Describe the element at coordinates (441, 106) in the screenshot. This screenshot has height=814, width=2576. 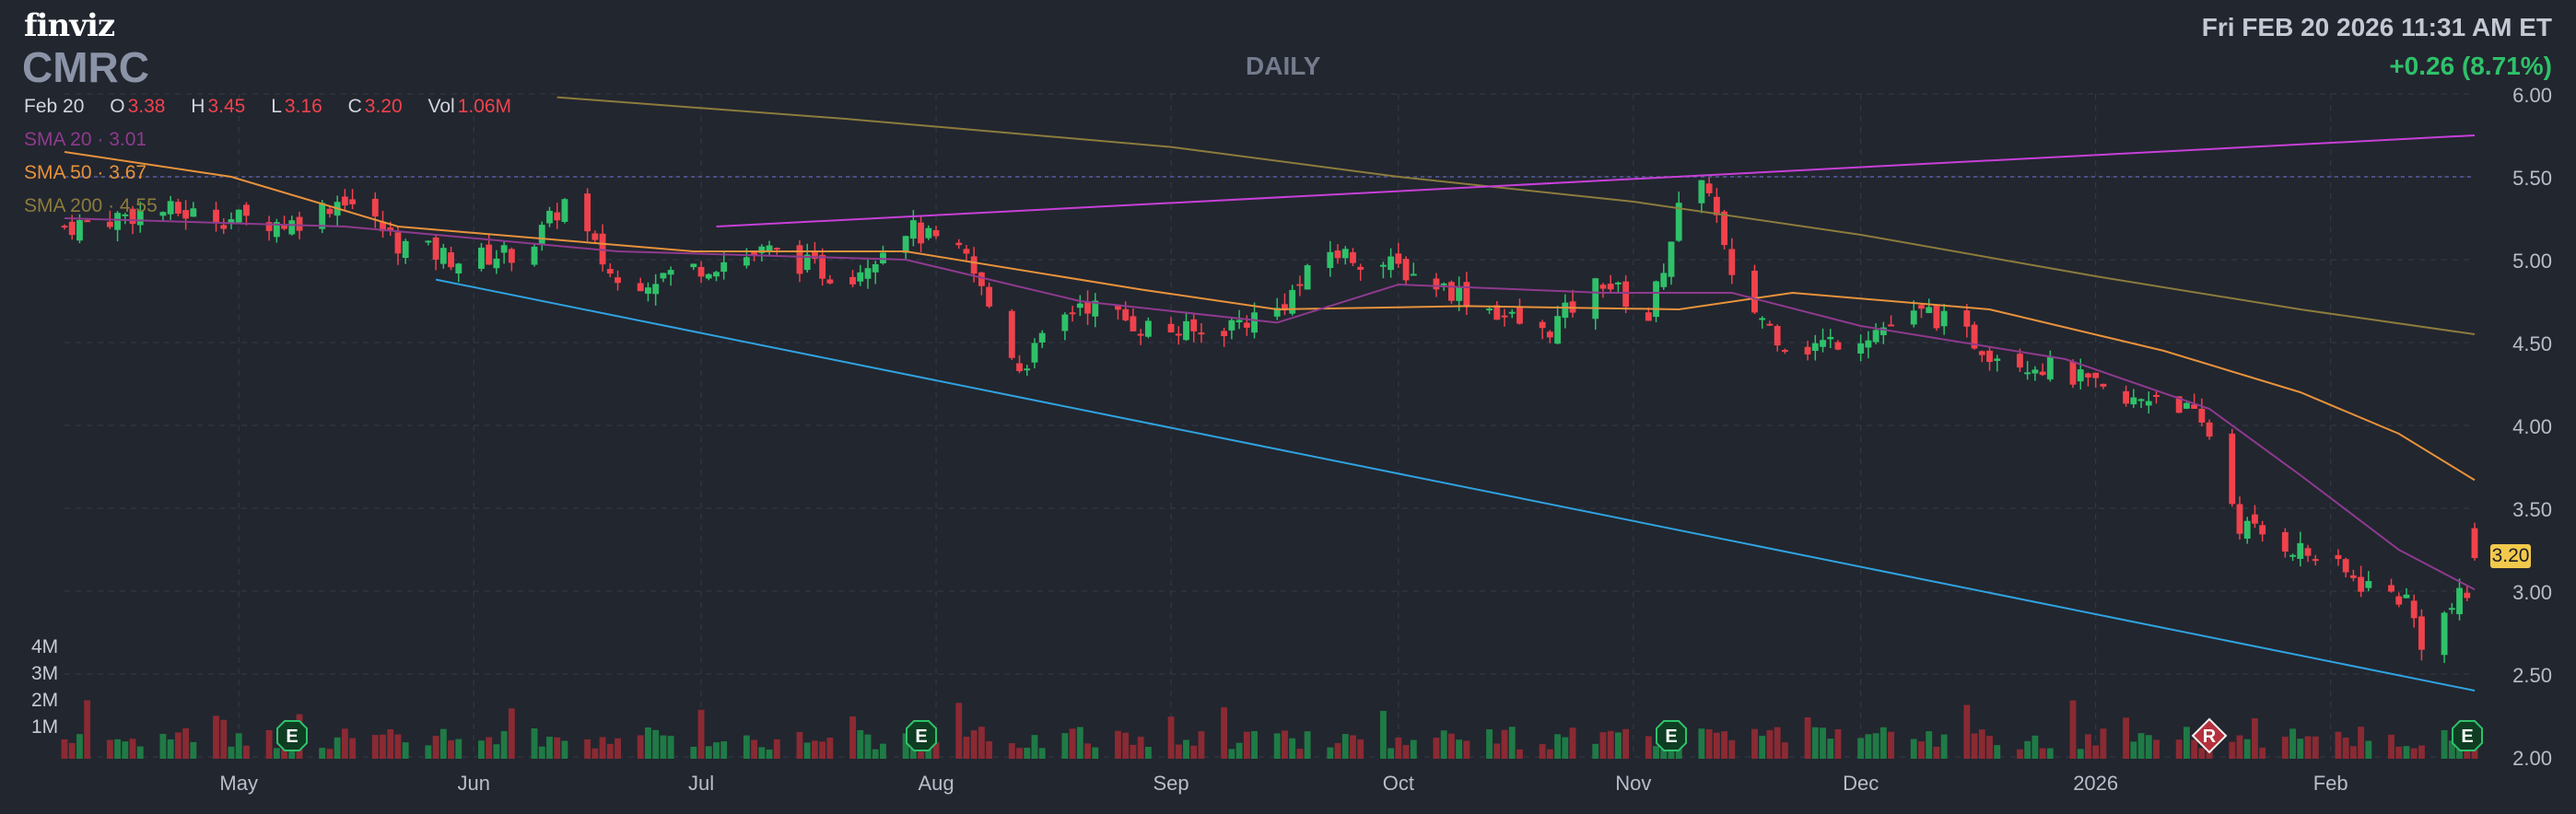
I see `volume-key: Vol` at that location.